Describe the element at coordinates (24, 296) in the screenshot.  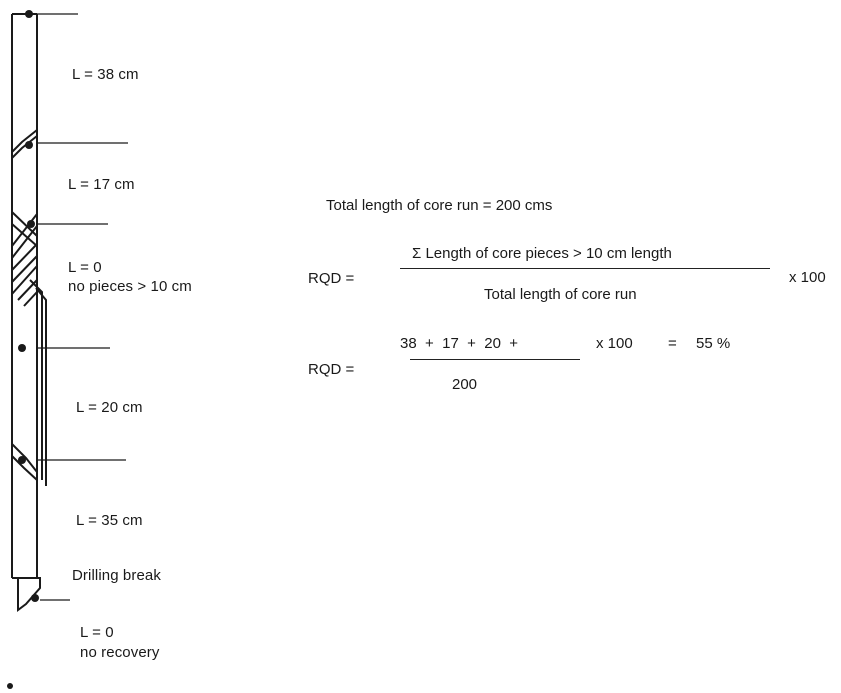
I see `core-outline` at that location.